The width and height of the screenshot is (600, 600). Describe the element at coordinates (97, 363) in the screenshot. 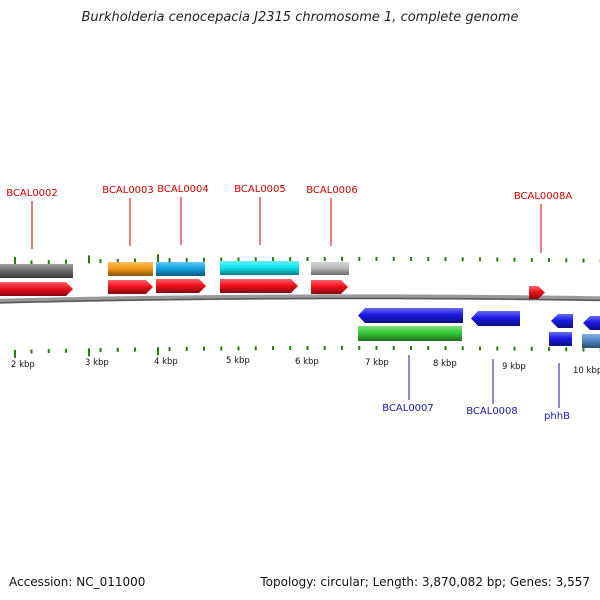

I see `tick-label: 3 kbp` at that location.